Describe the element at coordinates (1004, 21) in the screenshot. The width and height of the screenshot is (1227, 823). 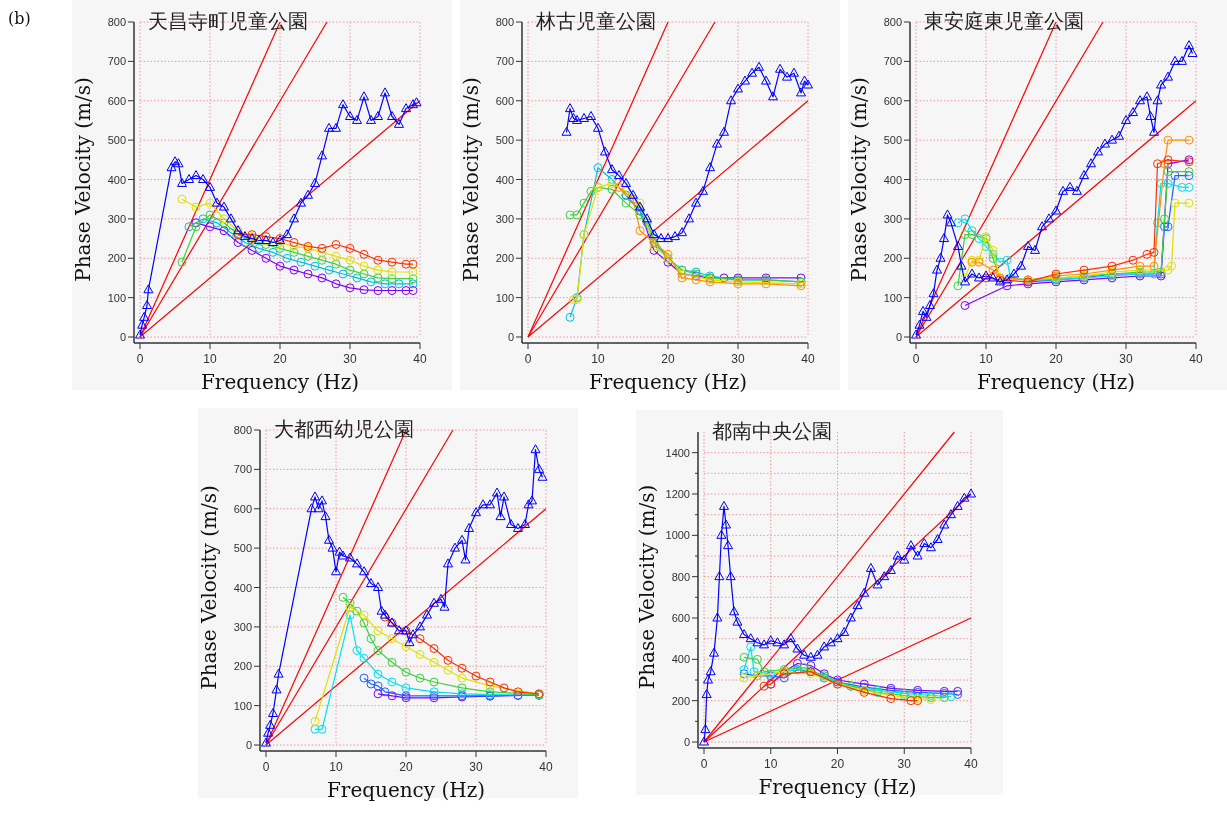
I see `chart-title: 東安庭東児童公園` at that location.